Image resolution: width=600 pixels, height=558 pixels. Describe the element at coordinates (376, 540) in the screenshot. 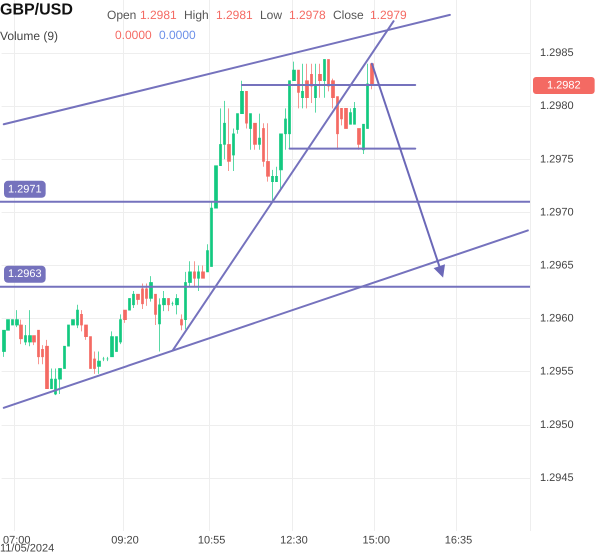

I see `x-tick-label: 15:00` at that location.